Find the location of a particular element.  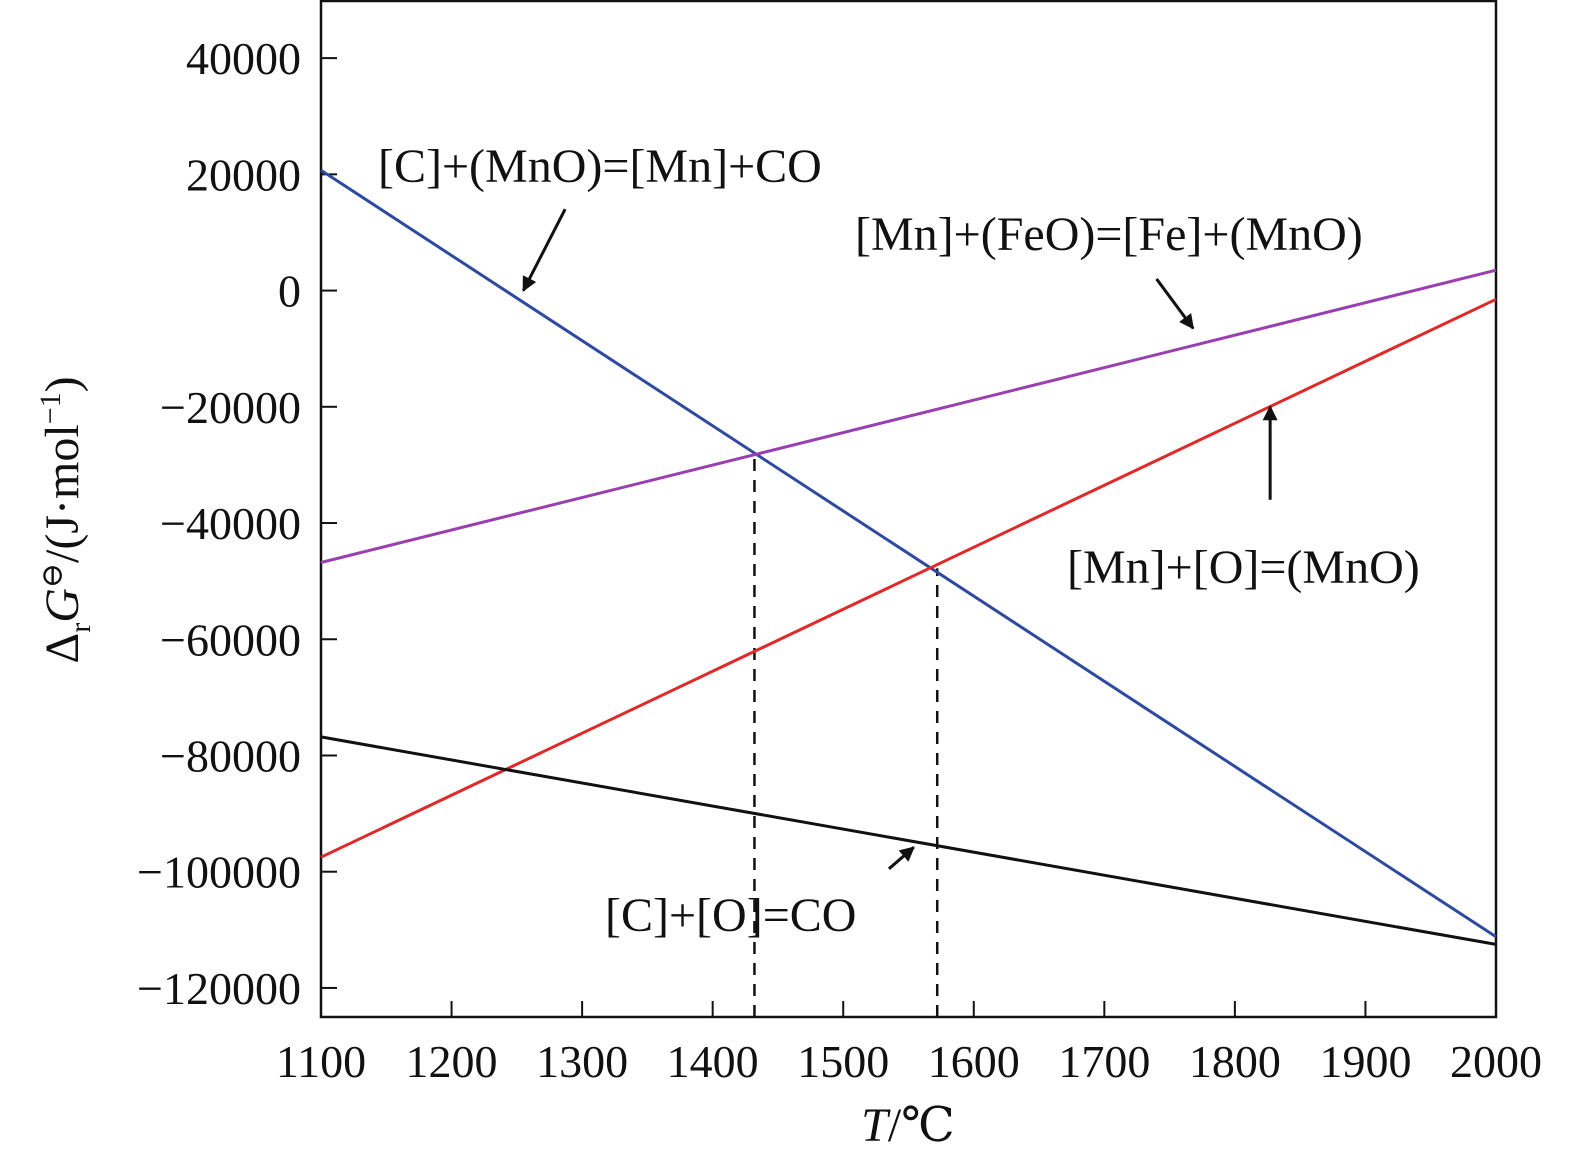

y-tick-label: −120000 is located at coordinates (219, 988).